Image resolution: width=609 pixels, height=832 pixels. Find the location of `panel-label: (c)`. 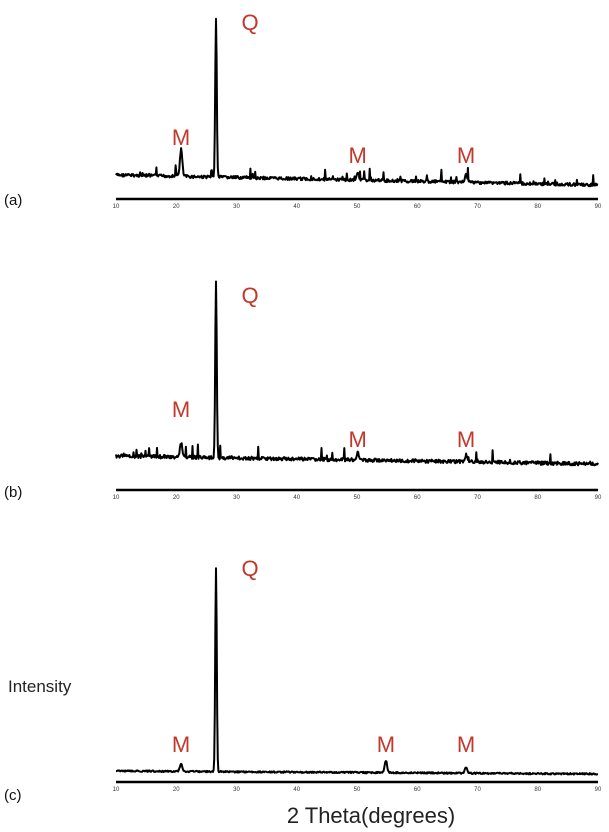

panel-label: (c) is located at coordinates (13, 795).